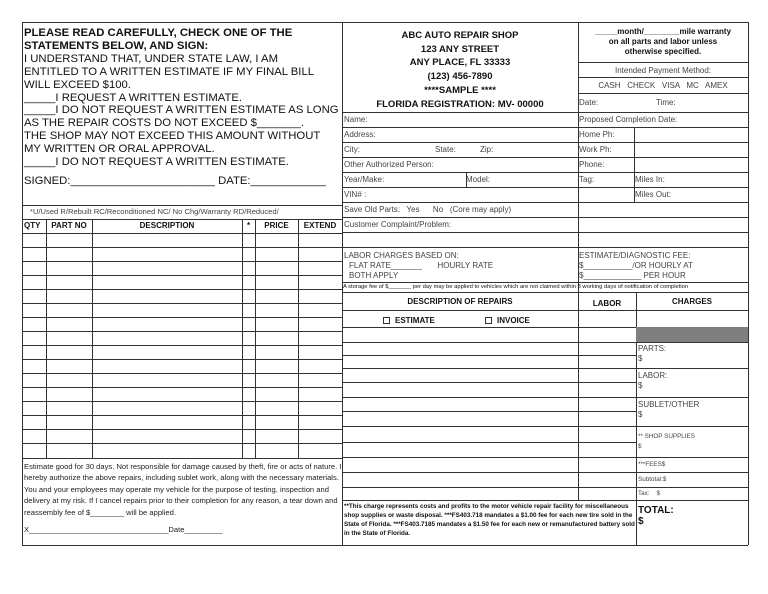  What do you see at coordinates (592, 164) in the screenshot?
I see `phone-field: Phone:` at bounding box center [592, 164].